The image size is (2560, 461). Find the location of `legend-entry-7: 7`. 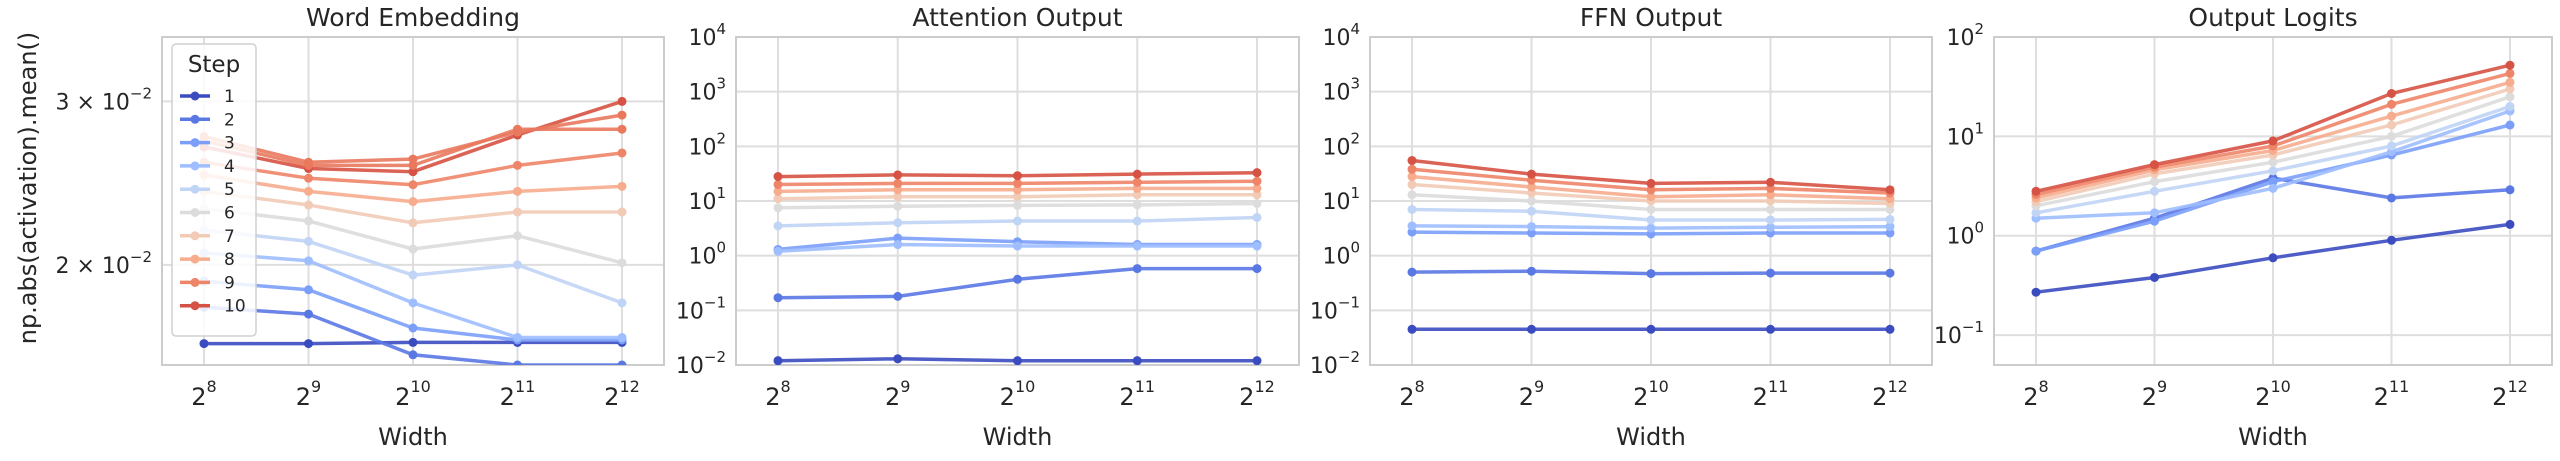

legend-entry-7: 7 is located at coordinates (229, 237).